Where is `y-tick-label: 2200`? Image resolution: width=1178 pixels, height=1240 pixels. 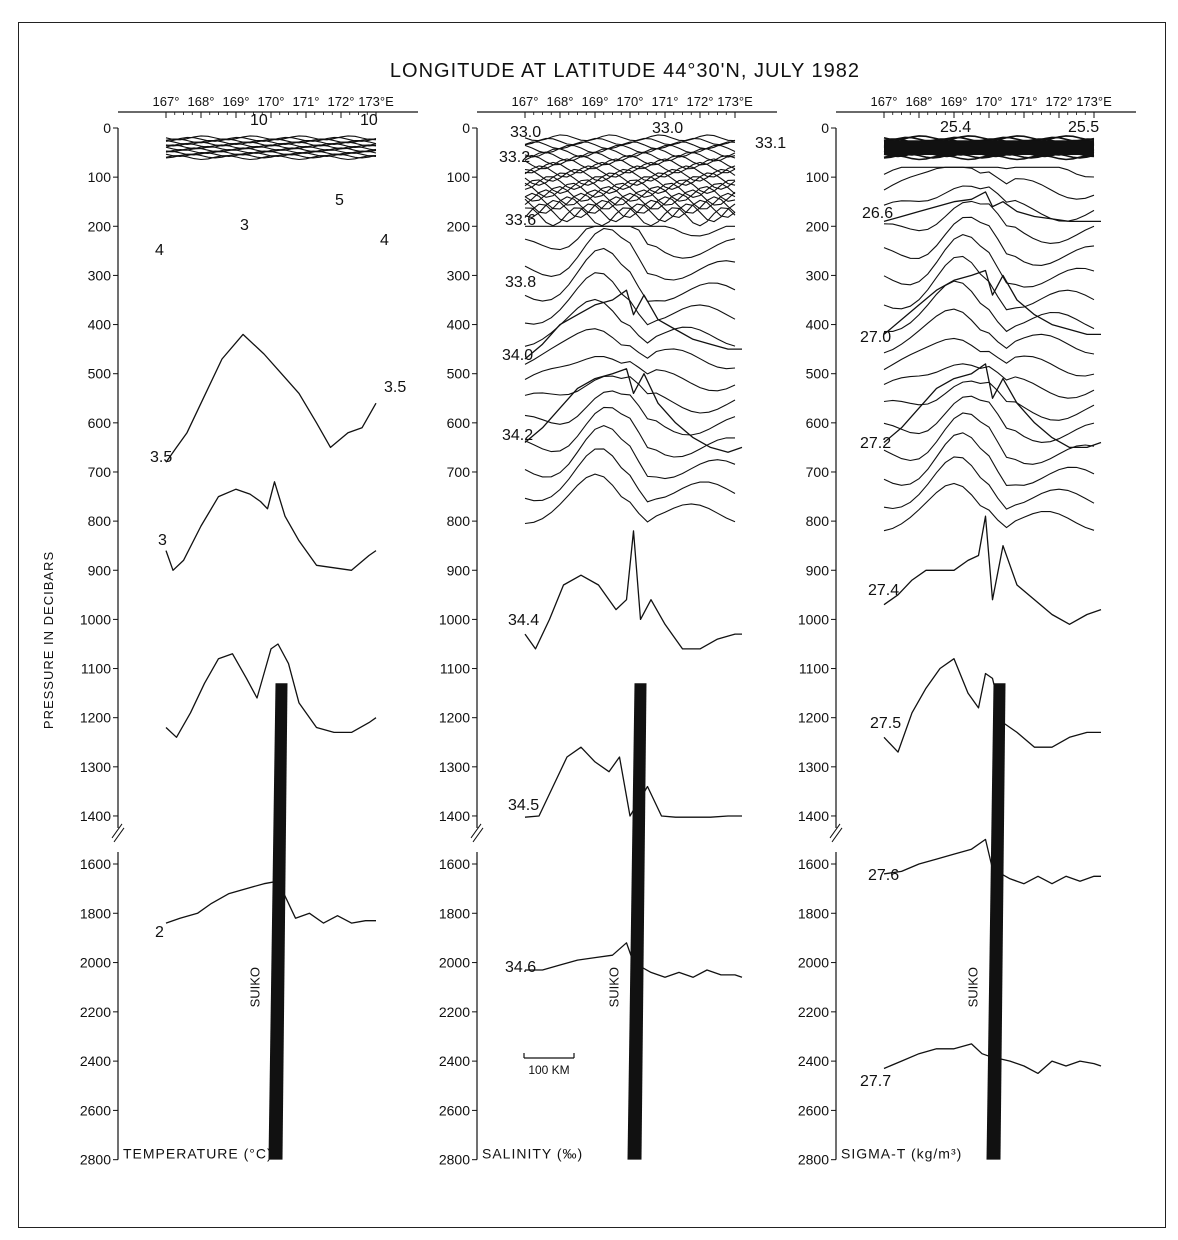 y-tick-label: 2200 is located at coordinates (95, 1012).